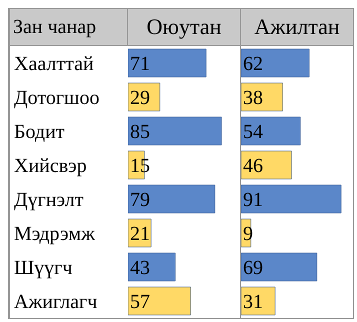  Describe the element at coordinates (140, 132) in the screenshot. I see `data-label: 85` at that location.